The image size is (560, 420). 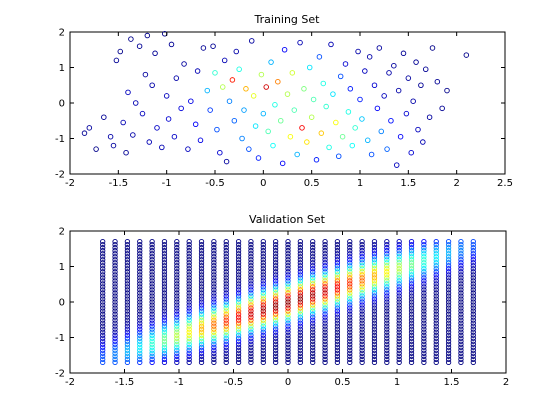 What do you see at coordinates (62, 33) in the screenshot?
I see `y-tick-label: 2` at bounding box center [62, 33].